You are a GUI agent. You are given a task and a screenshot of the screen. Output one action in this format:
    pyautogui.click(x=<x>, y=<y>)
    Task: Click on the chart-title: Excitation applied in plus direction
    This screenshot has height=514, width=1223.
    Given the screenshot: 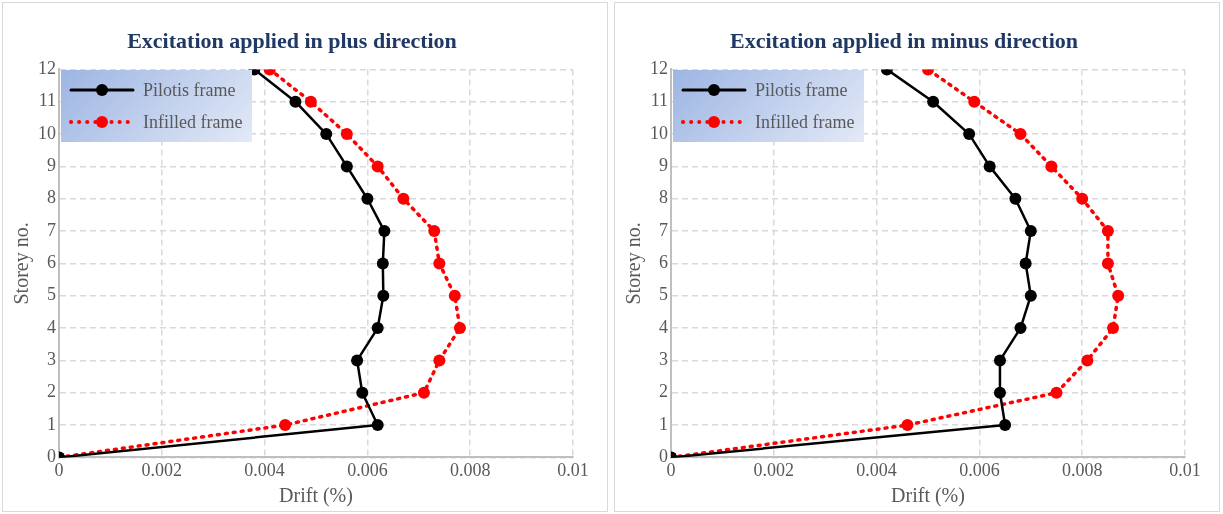 What is the action you would take?
    pyautogui.click(x=292, y=40)
    